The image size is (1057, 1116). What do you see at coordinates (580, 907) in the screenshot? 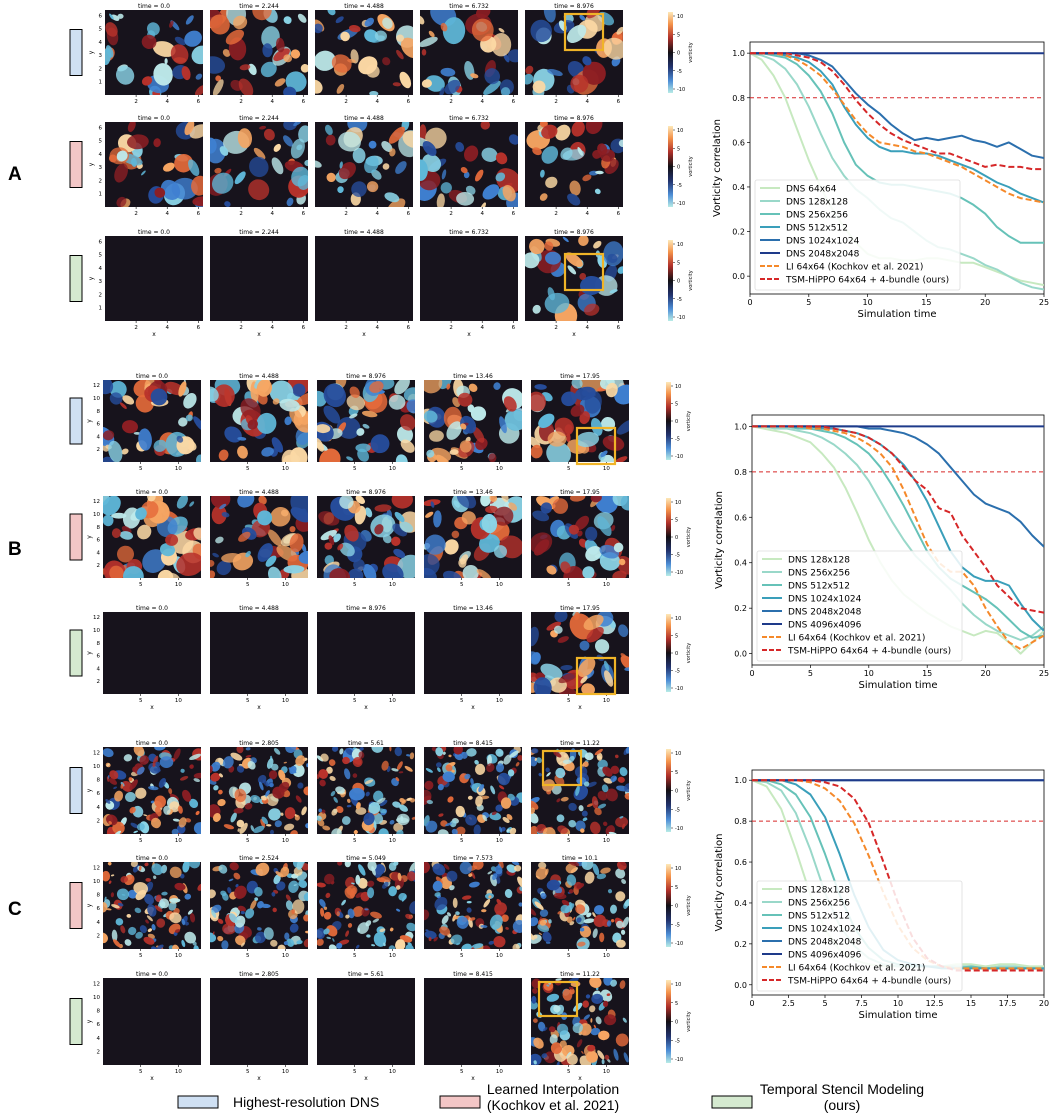
I see `vorticity-map: time = 10.1 5 10` at bounding box center [580, 907].